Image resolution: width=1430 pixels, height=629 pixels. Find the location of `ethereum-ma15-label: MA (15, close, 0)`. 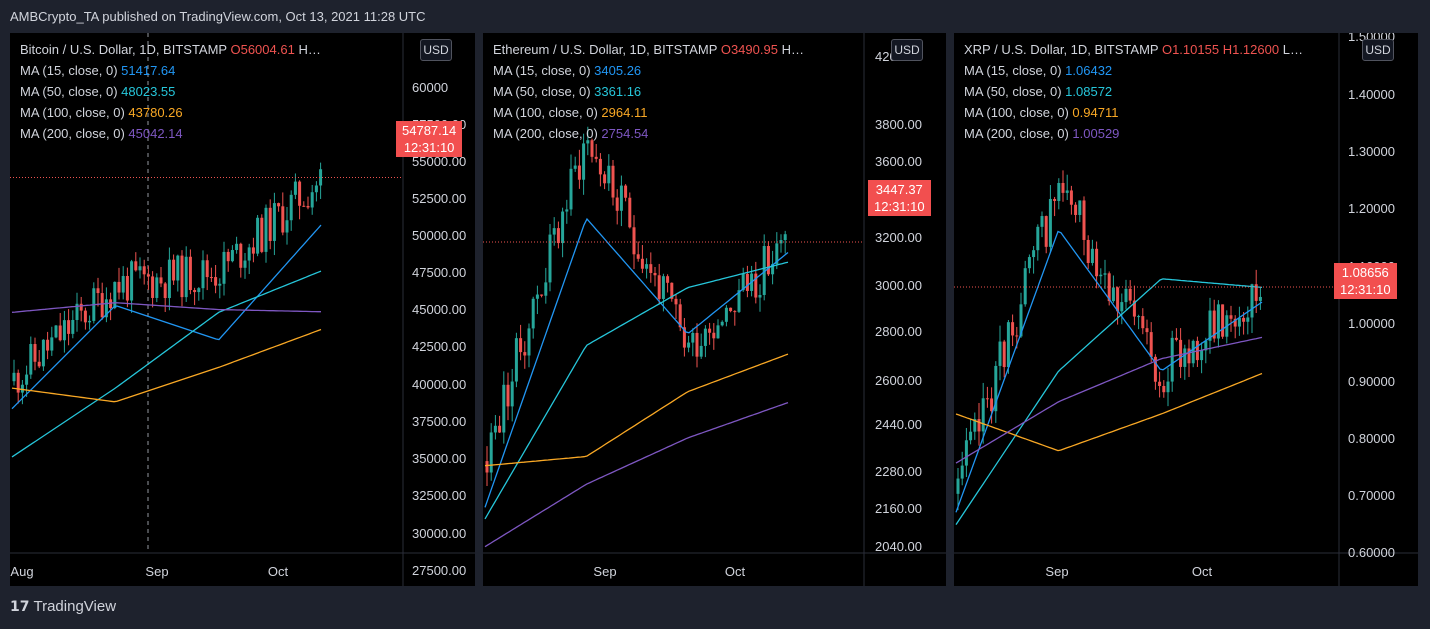

ethereum-ma15-label: MA (15, close, 0) is located at coordinates (542, 70).